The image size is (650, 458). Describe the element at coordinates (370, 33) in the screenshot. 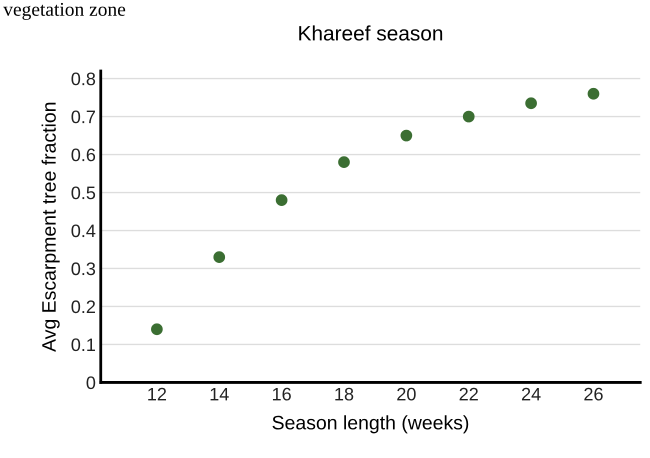

I see `chart-title: Khareef season` at that location.